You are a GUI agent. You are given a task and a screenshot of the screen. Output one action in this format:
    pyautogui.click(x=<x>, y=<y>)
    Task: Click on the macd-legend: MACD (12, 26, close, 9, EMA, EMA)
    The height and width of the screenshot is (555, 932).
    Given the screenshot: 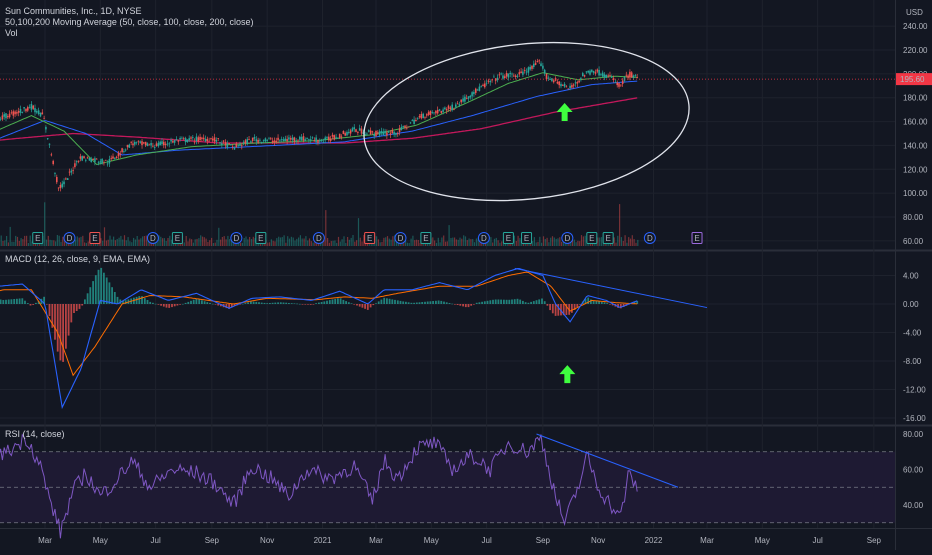 What is the action you would take?
    pyautogui.click(x=77, y=259)
    